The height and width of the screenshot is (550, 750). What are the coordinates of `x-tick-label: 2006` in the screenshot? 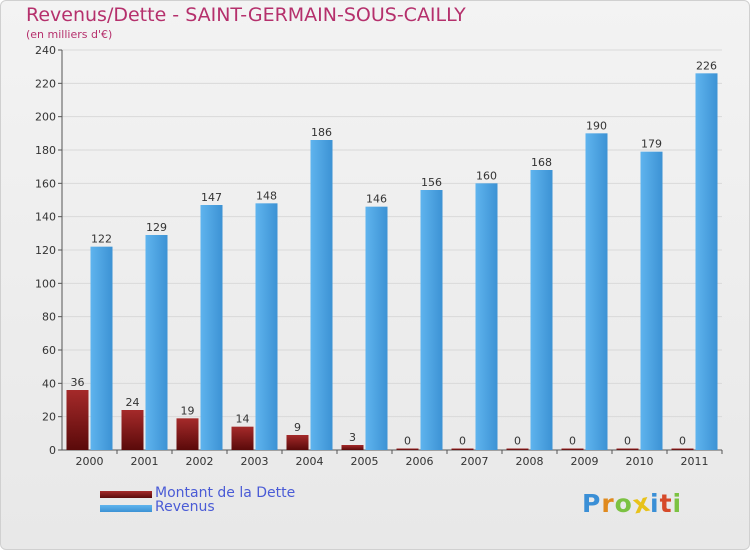 It's located at (420, 461).